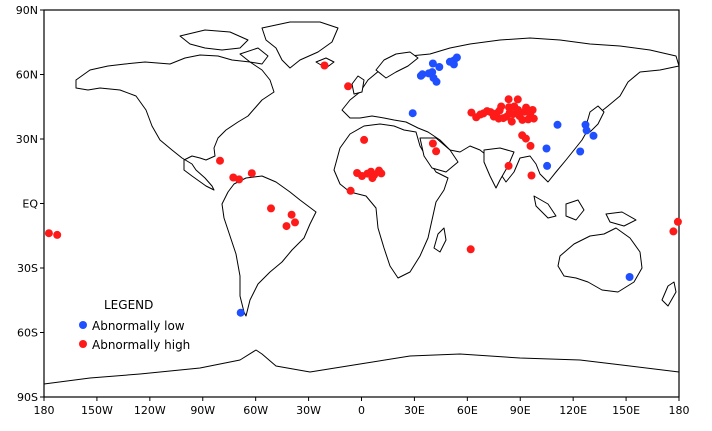 The height and width of the screenshot is (431, 712). Describe the element at coordinates (255, 410) in the screenshot. I see `lon-label-60w: 60W` at that location.